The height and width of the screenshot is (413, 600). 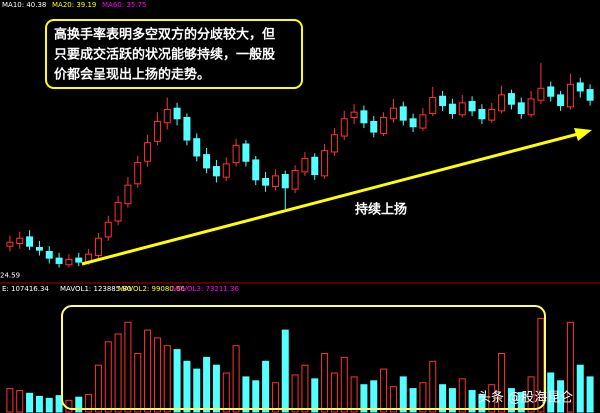 What do you see at coordinates (25, 289) in the screenshot?
I see `vol-label: E: 107416.34` at bounding box center [25, 289].